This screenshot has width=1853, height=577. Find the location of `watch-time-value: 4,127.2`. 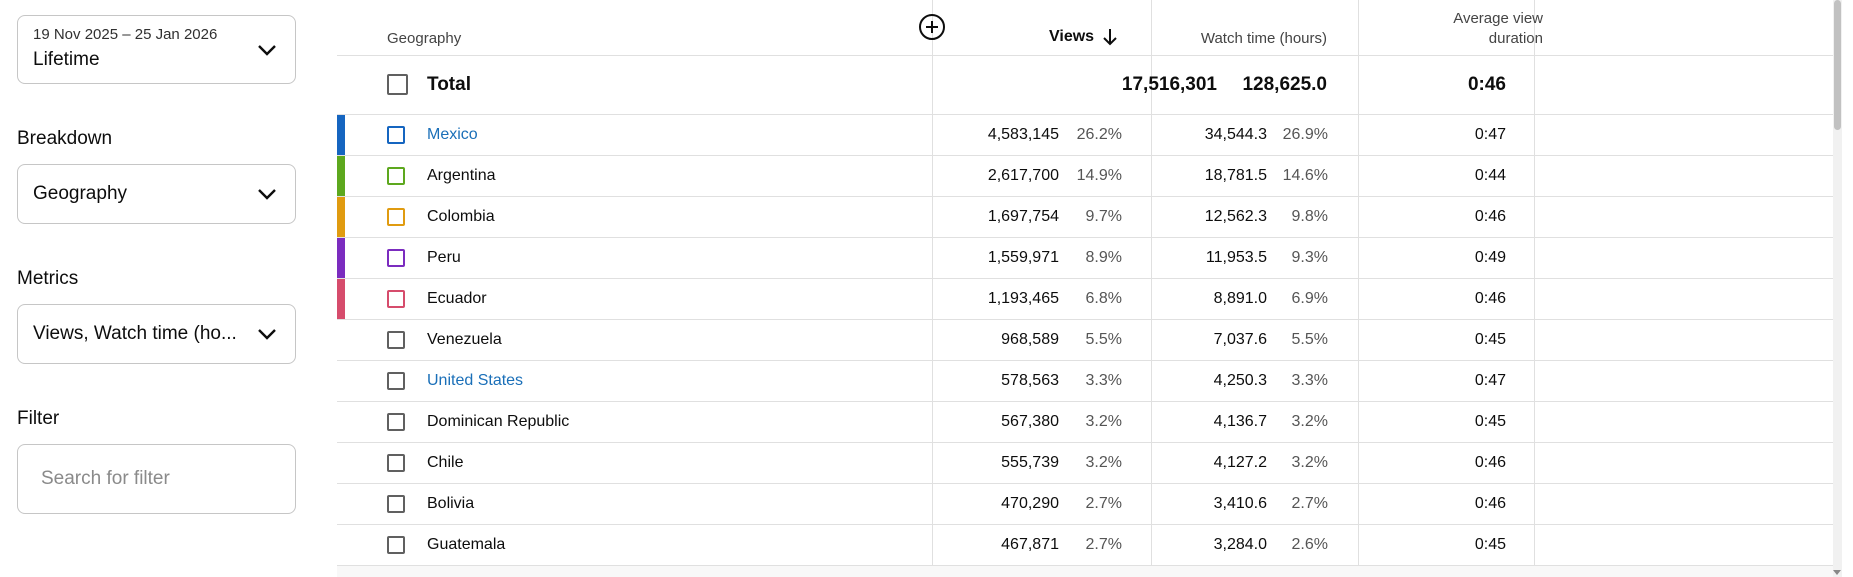

watch-time-value: 4,127.2 is located at coordinates (1240, 462).